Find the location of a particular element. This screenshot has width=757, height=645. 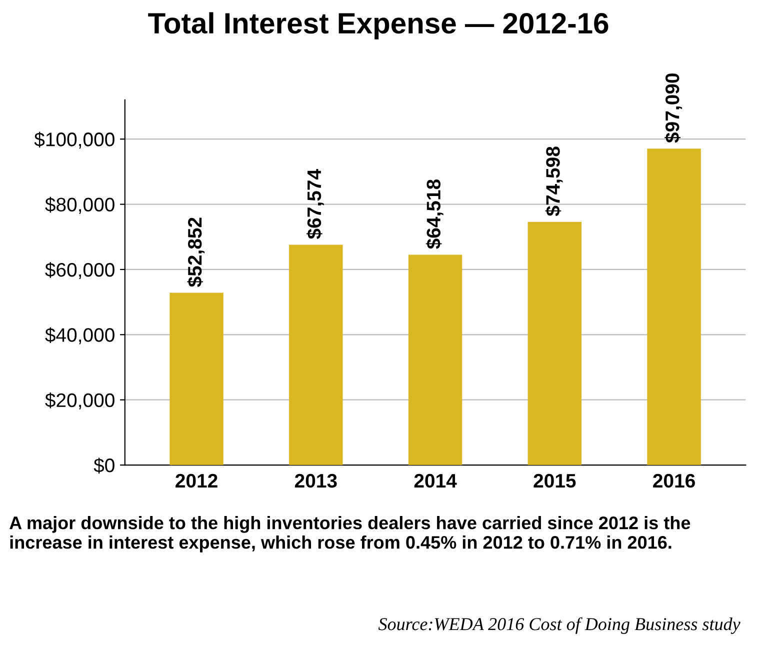

x-tick-label: 2015 is located at coordinates (555, 481).